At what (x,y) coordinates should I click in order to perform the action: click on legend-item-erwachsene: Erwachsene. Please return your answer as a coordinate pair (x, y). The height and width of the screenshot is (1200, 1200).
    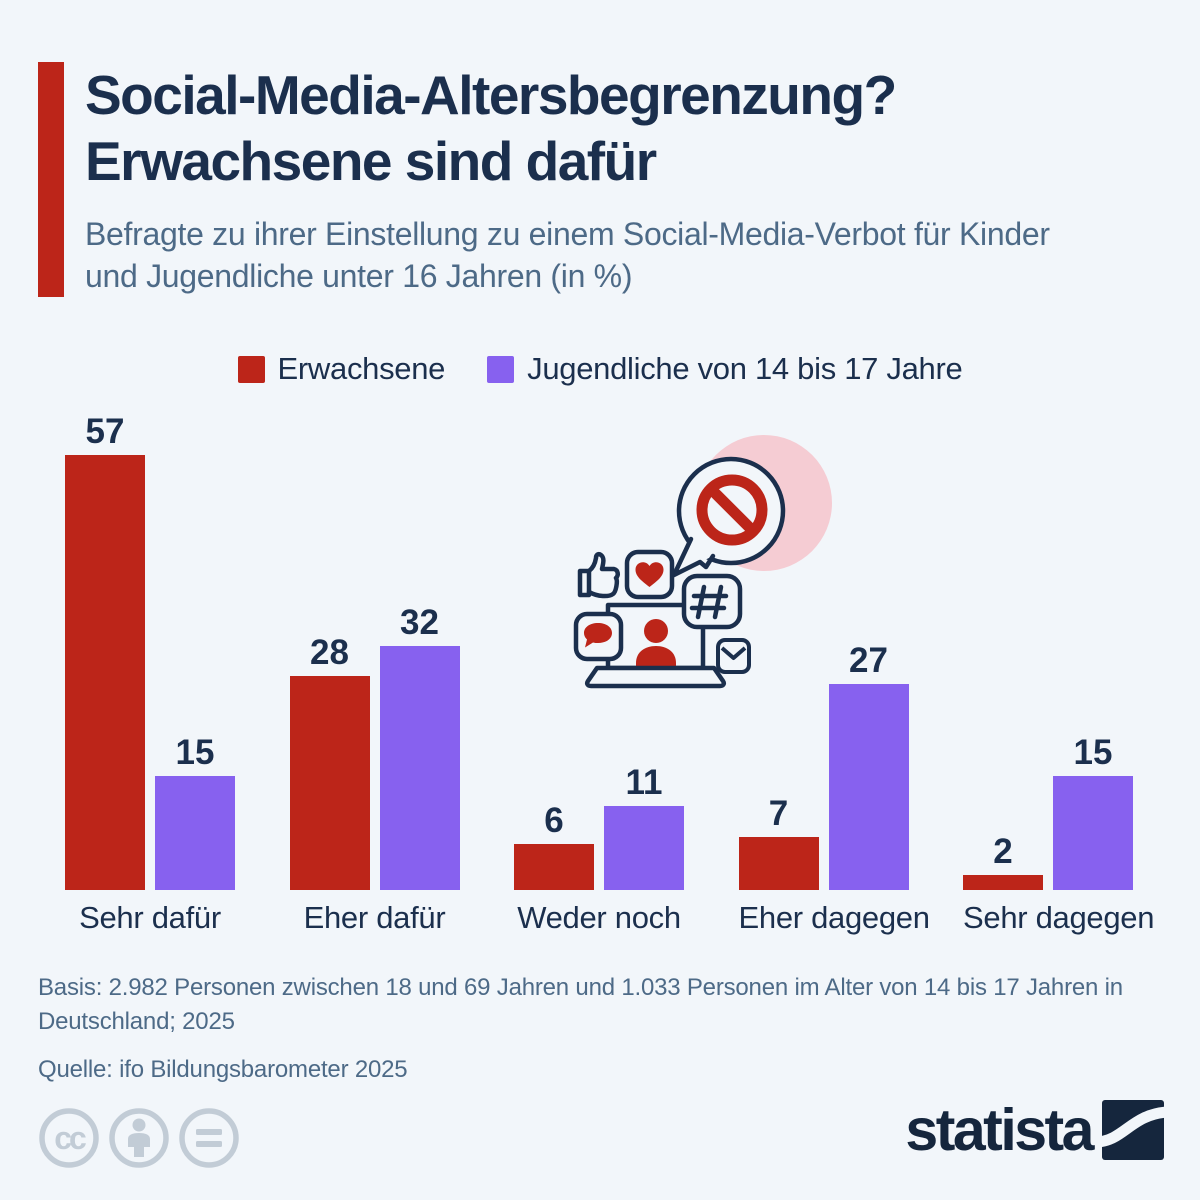
    Looking at the image, I should click on (341, 369).